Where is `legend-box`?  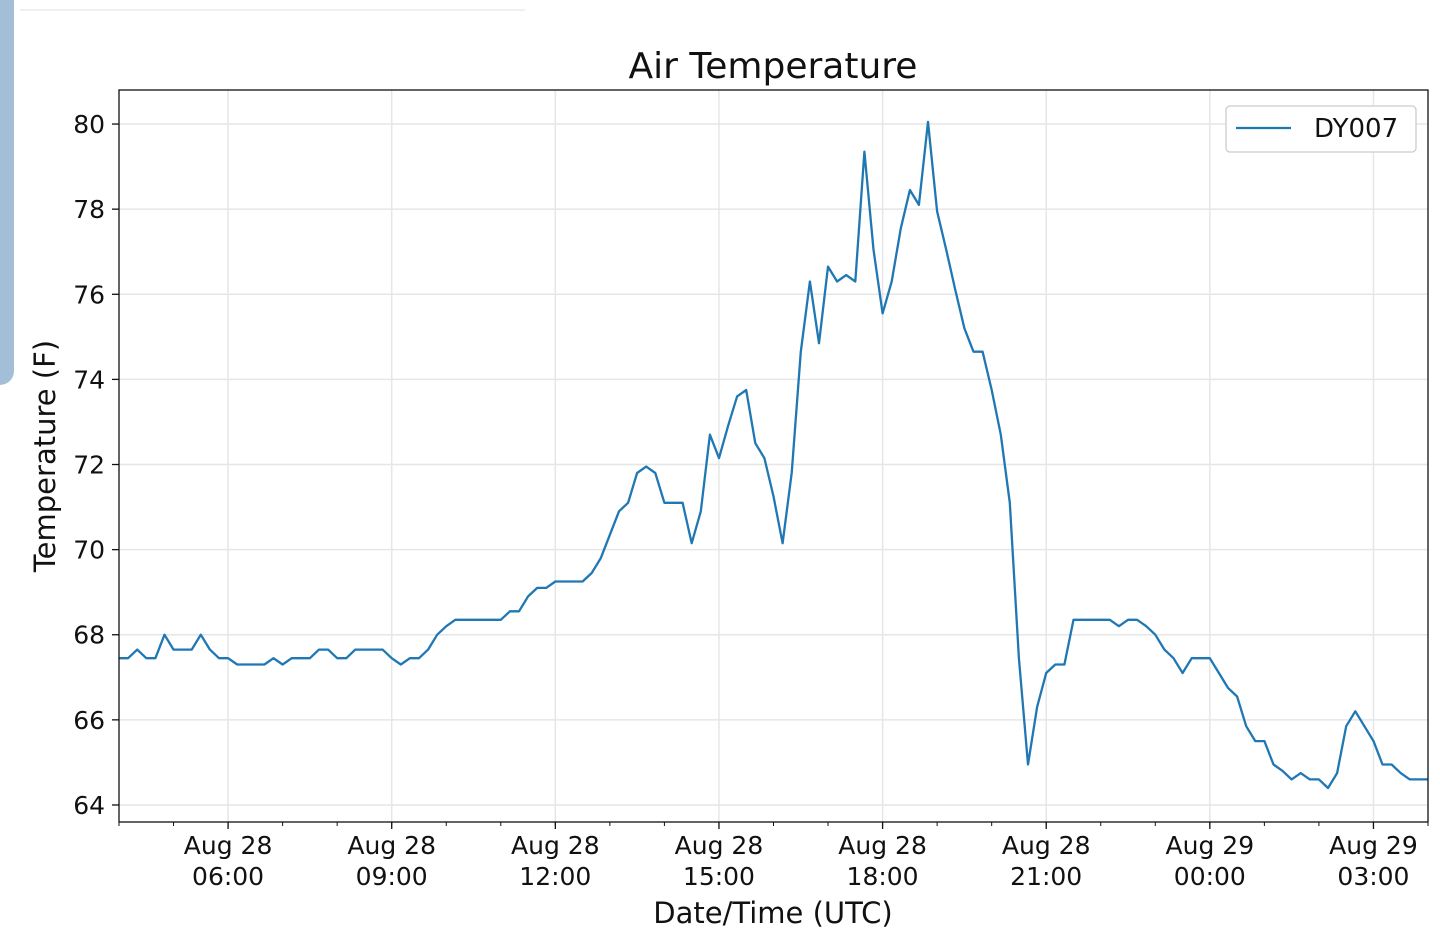
legend-box is located at coordinates (1321, 129).